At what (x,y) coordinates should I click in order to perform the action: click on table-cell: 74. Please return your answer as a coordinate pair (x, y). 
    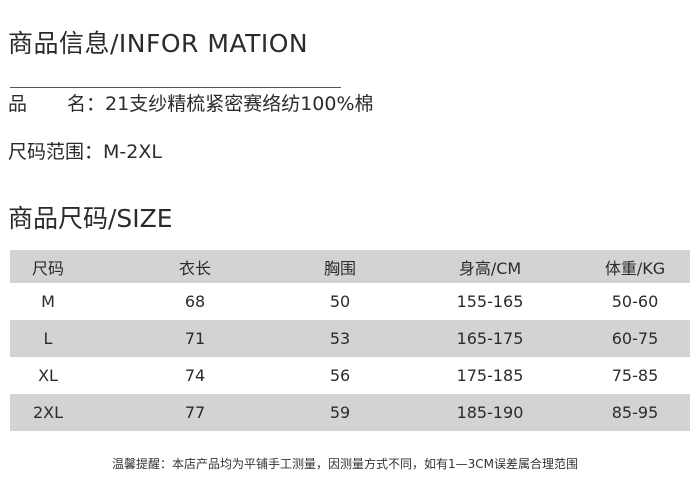
    Looking at the image, I should click on (195, 375).